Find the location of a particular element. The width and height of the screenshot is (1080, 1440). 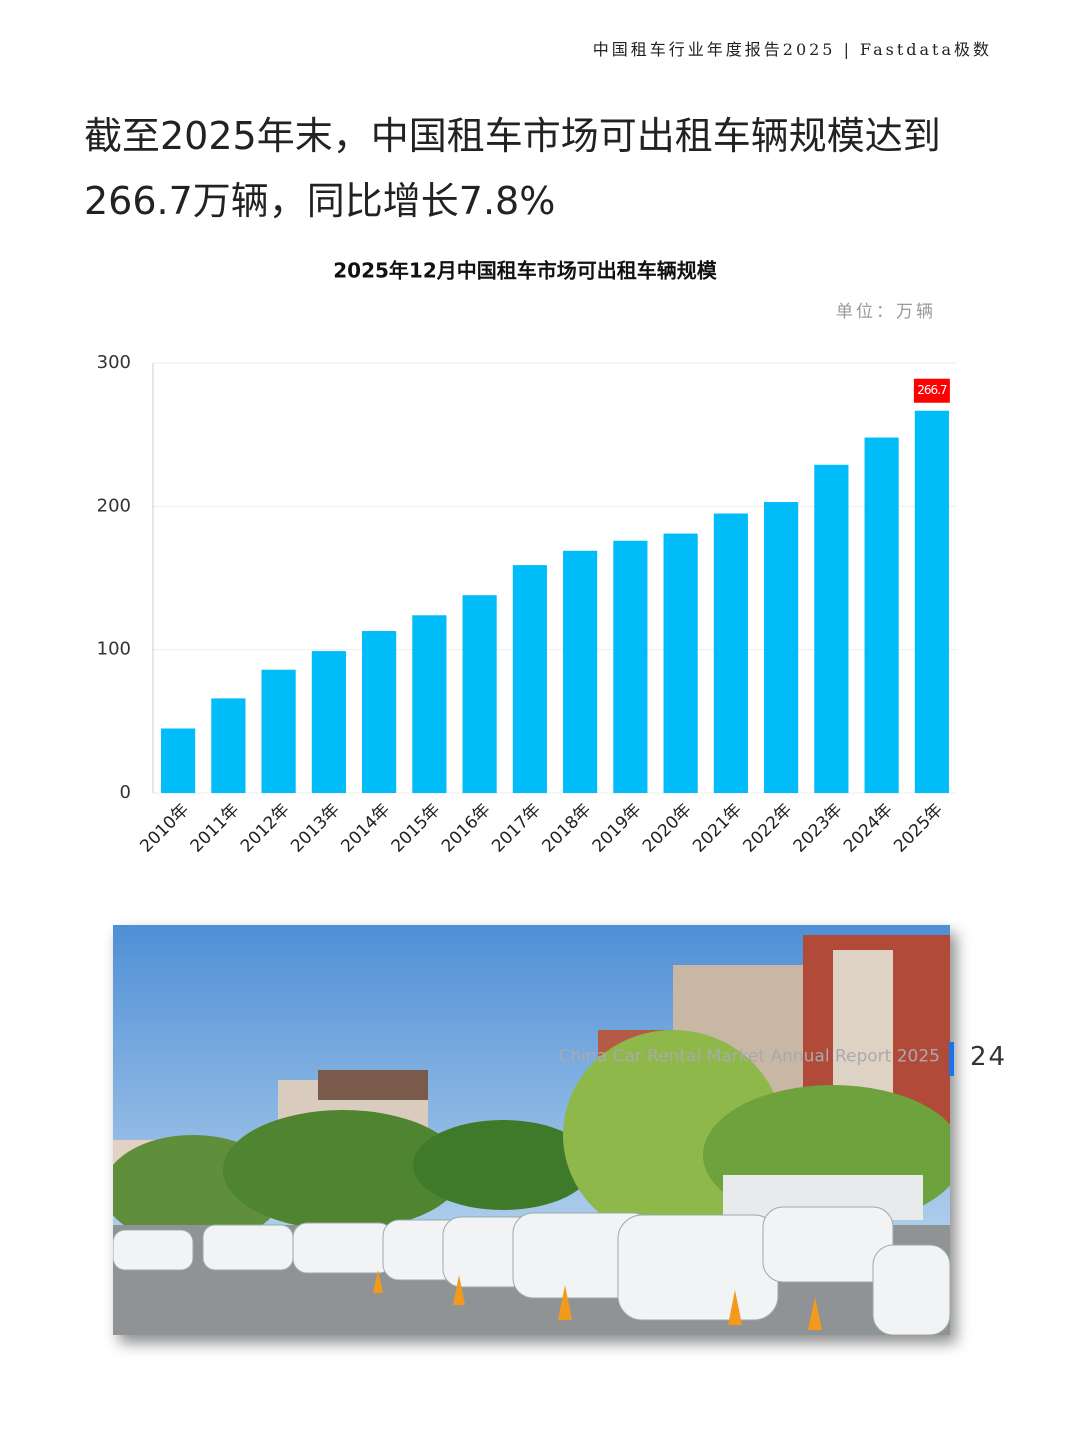

x-tick-label: 2015年 is located at coordinates (416, 828).